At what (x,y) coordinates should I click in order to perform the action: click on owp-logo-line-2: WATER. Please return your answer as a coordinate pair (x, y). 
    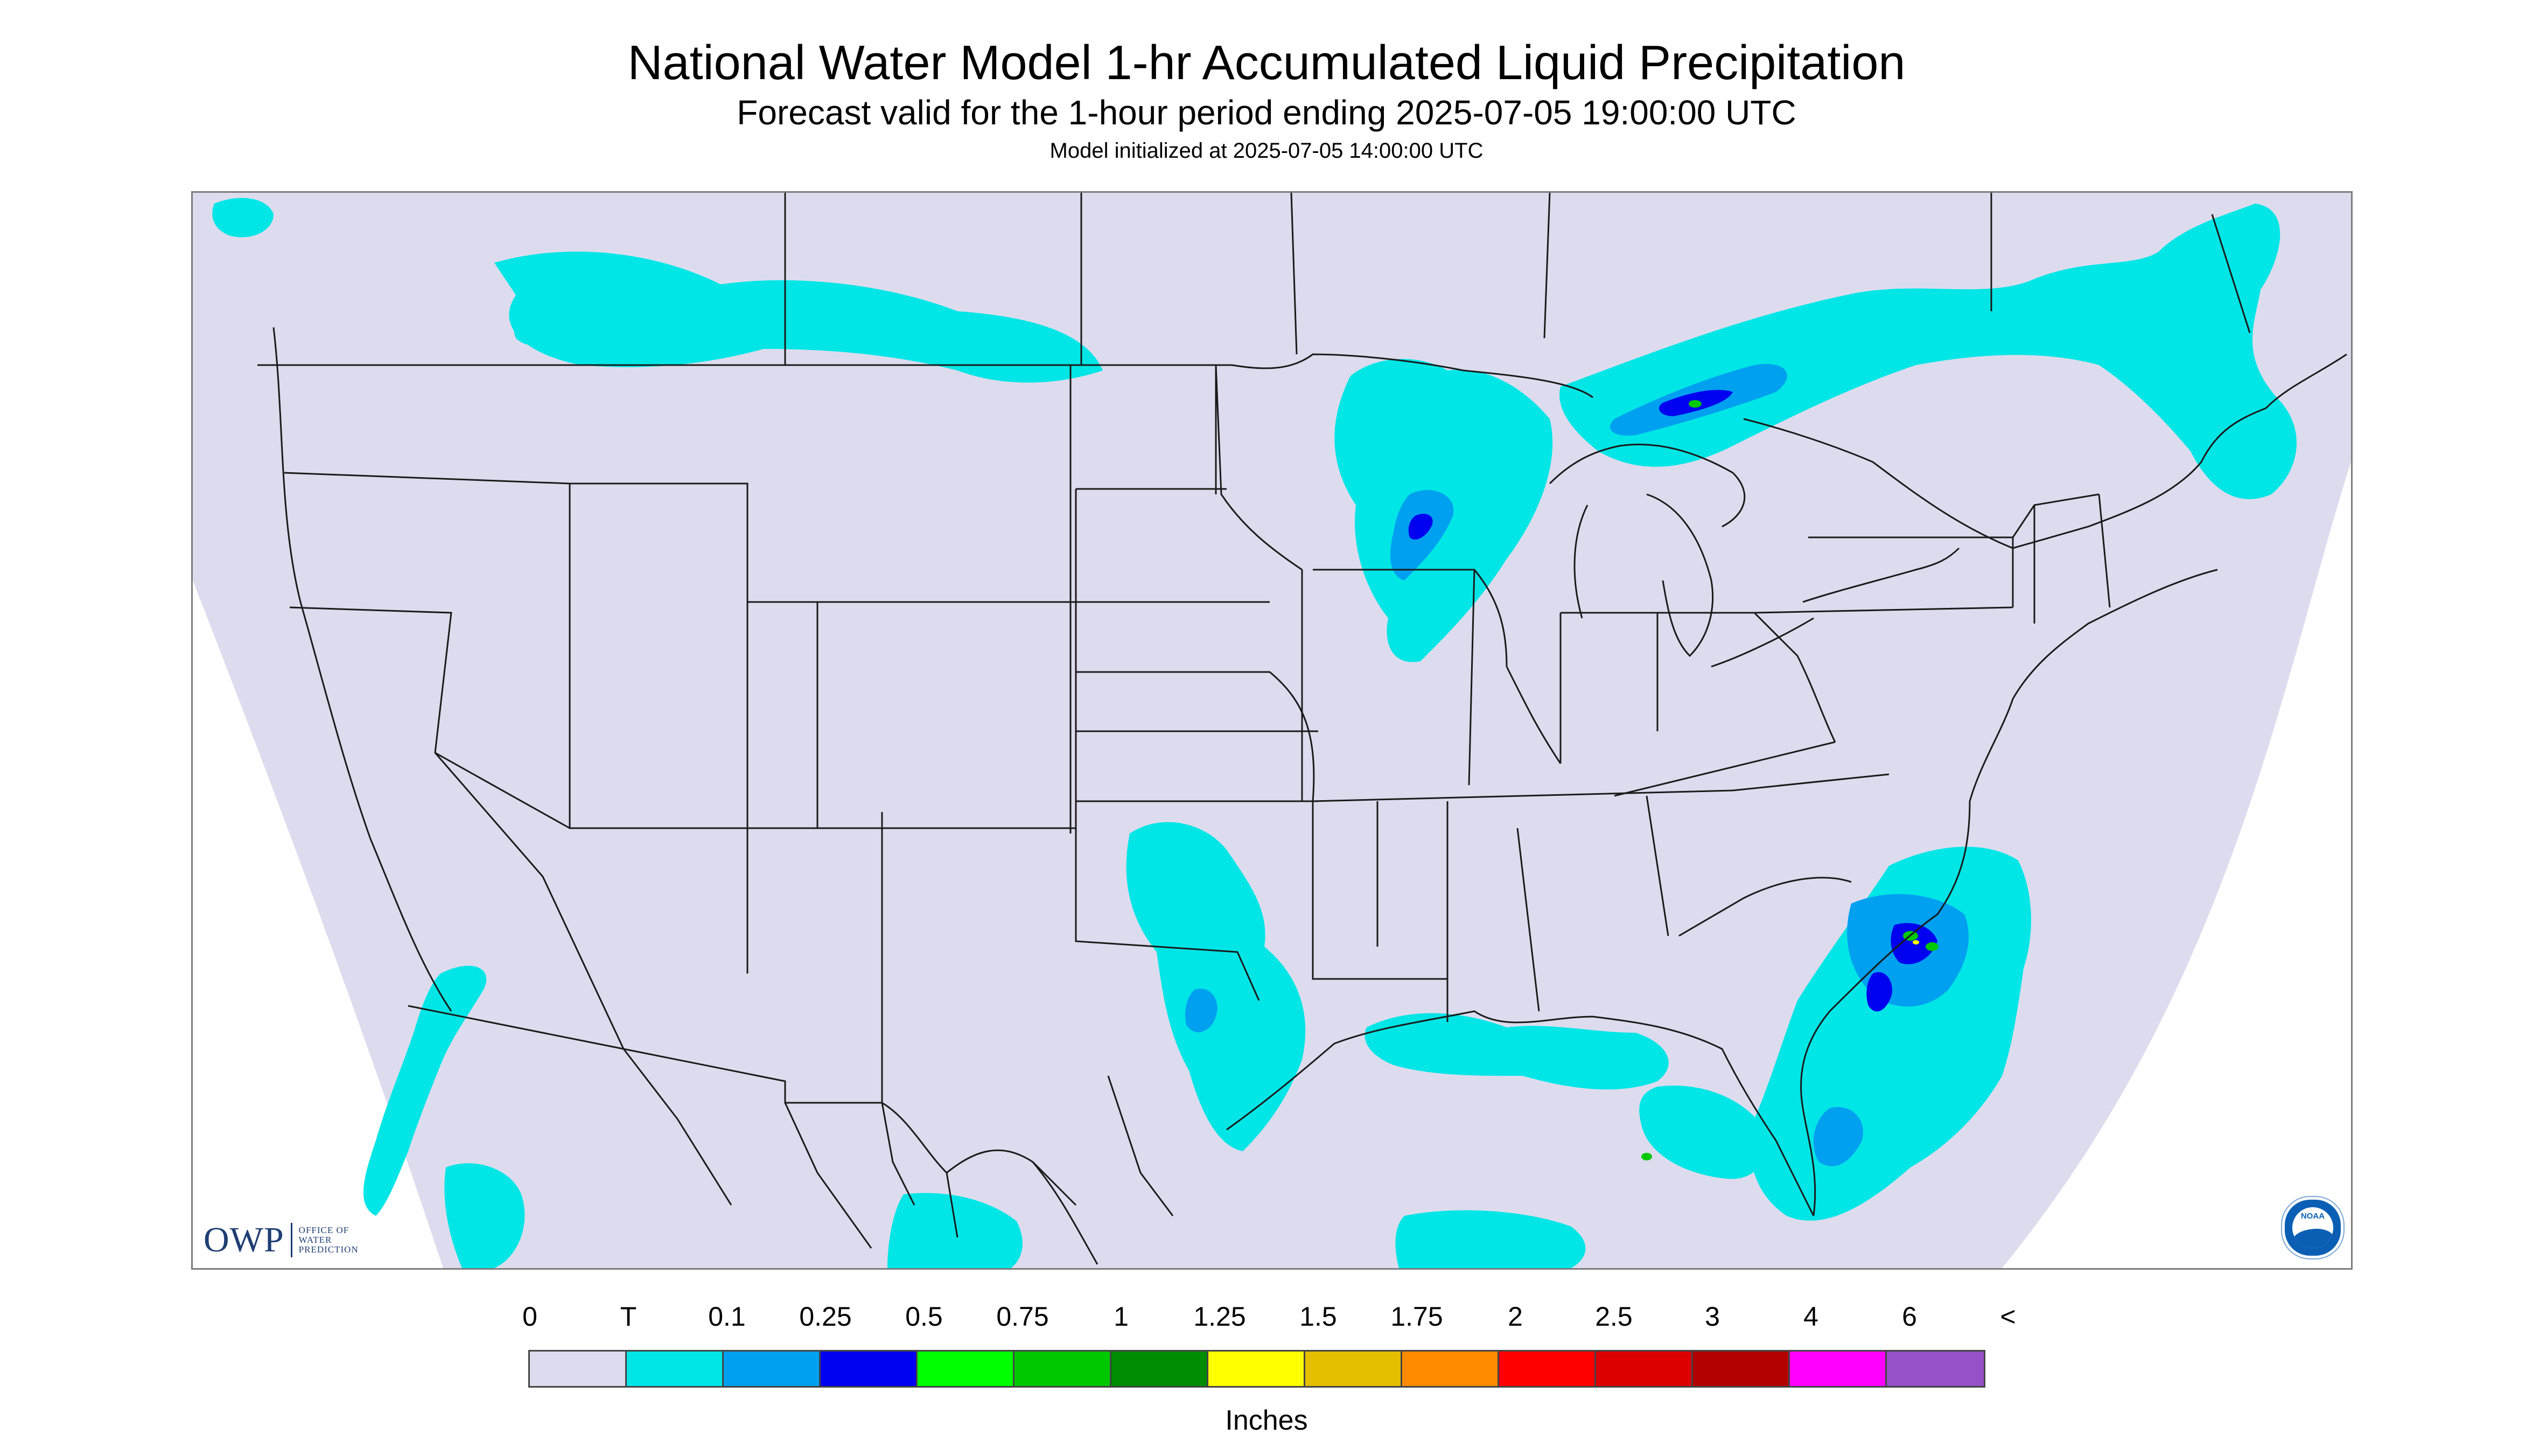
    Looking at the image, I should click on (315, 1240).